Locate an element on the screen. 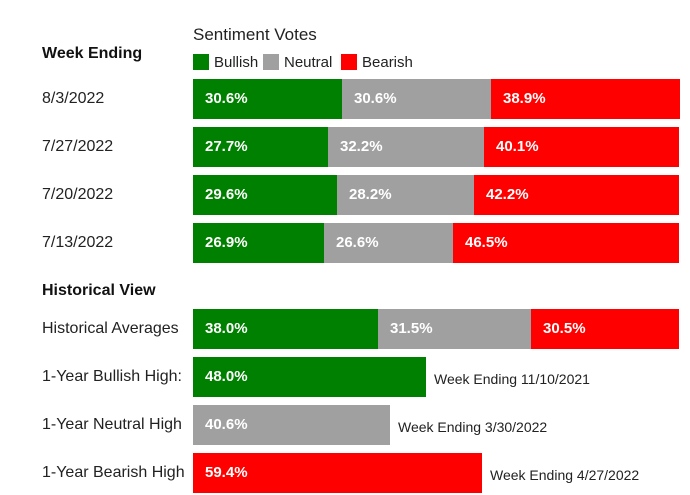  data-label: 31.5% is located at coordinates (411, 328).